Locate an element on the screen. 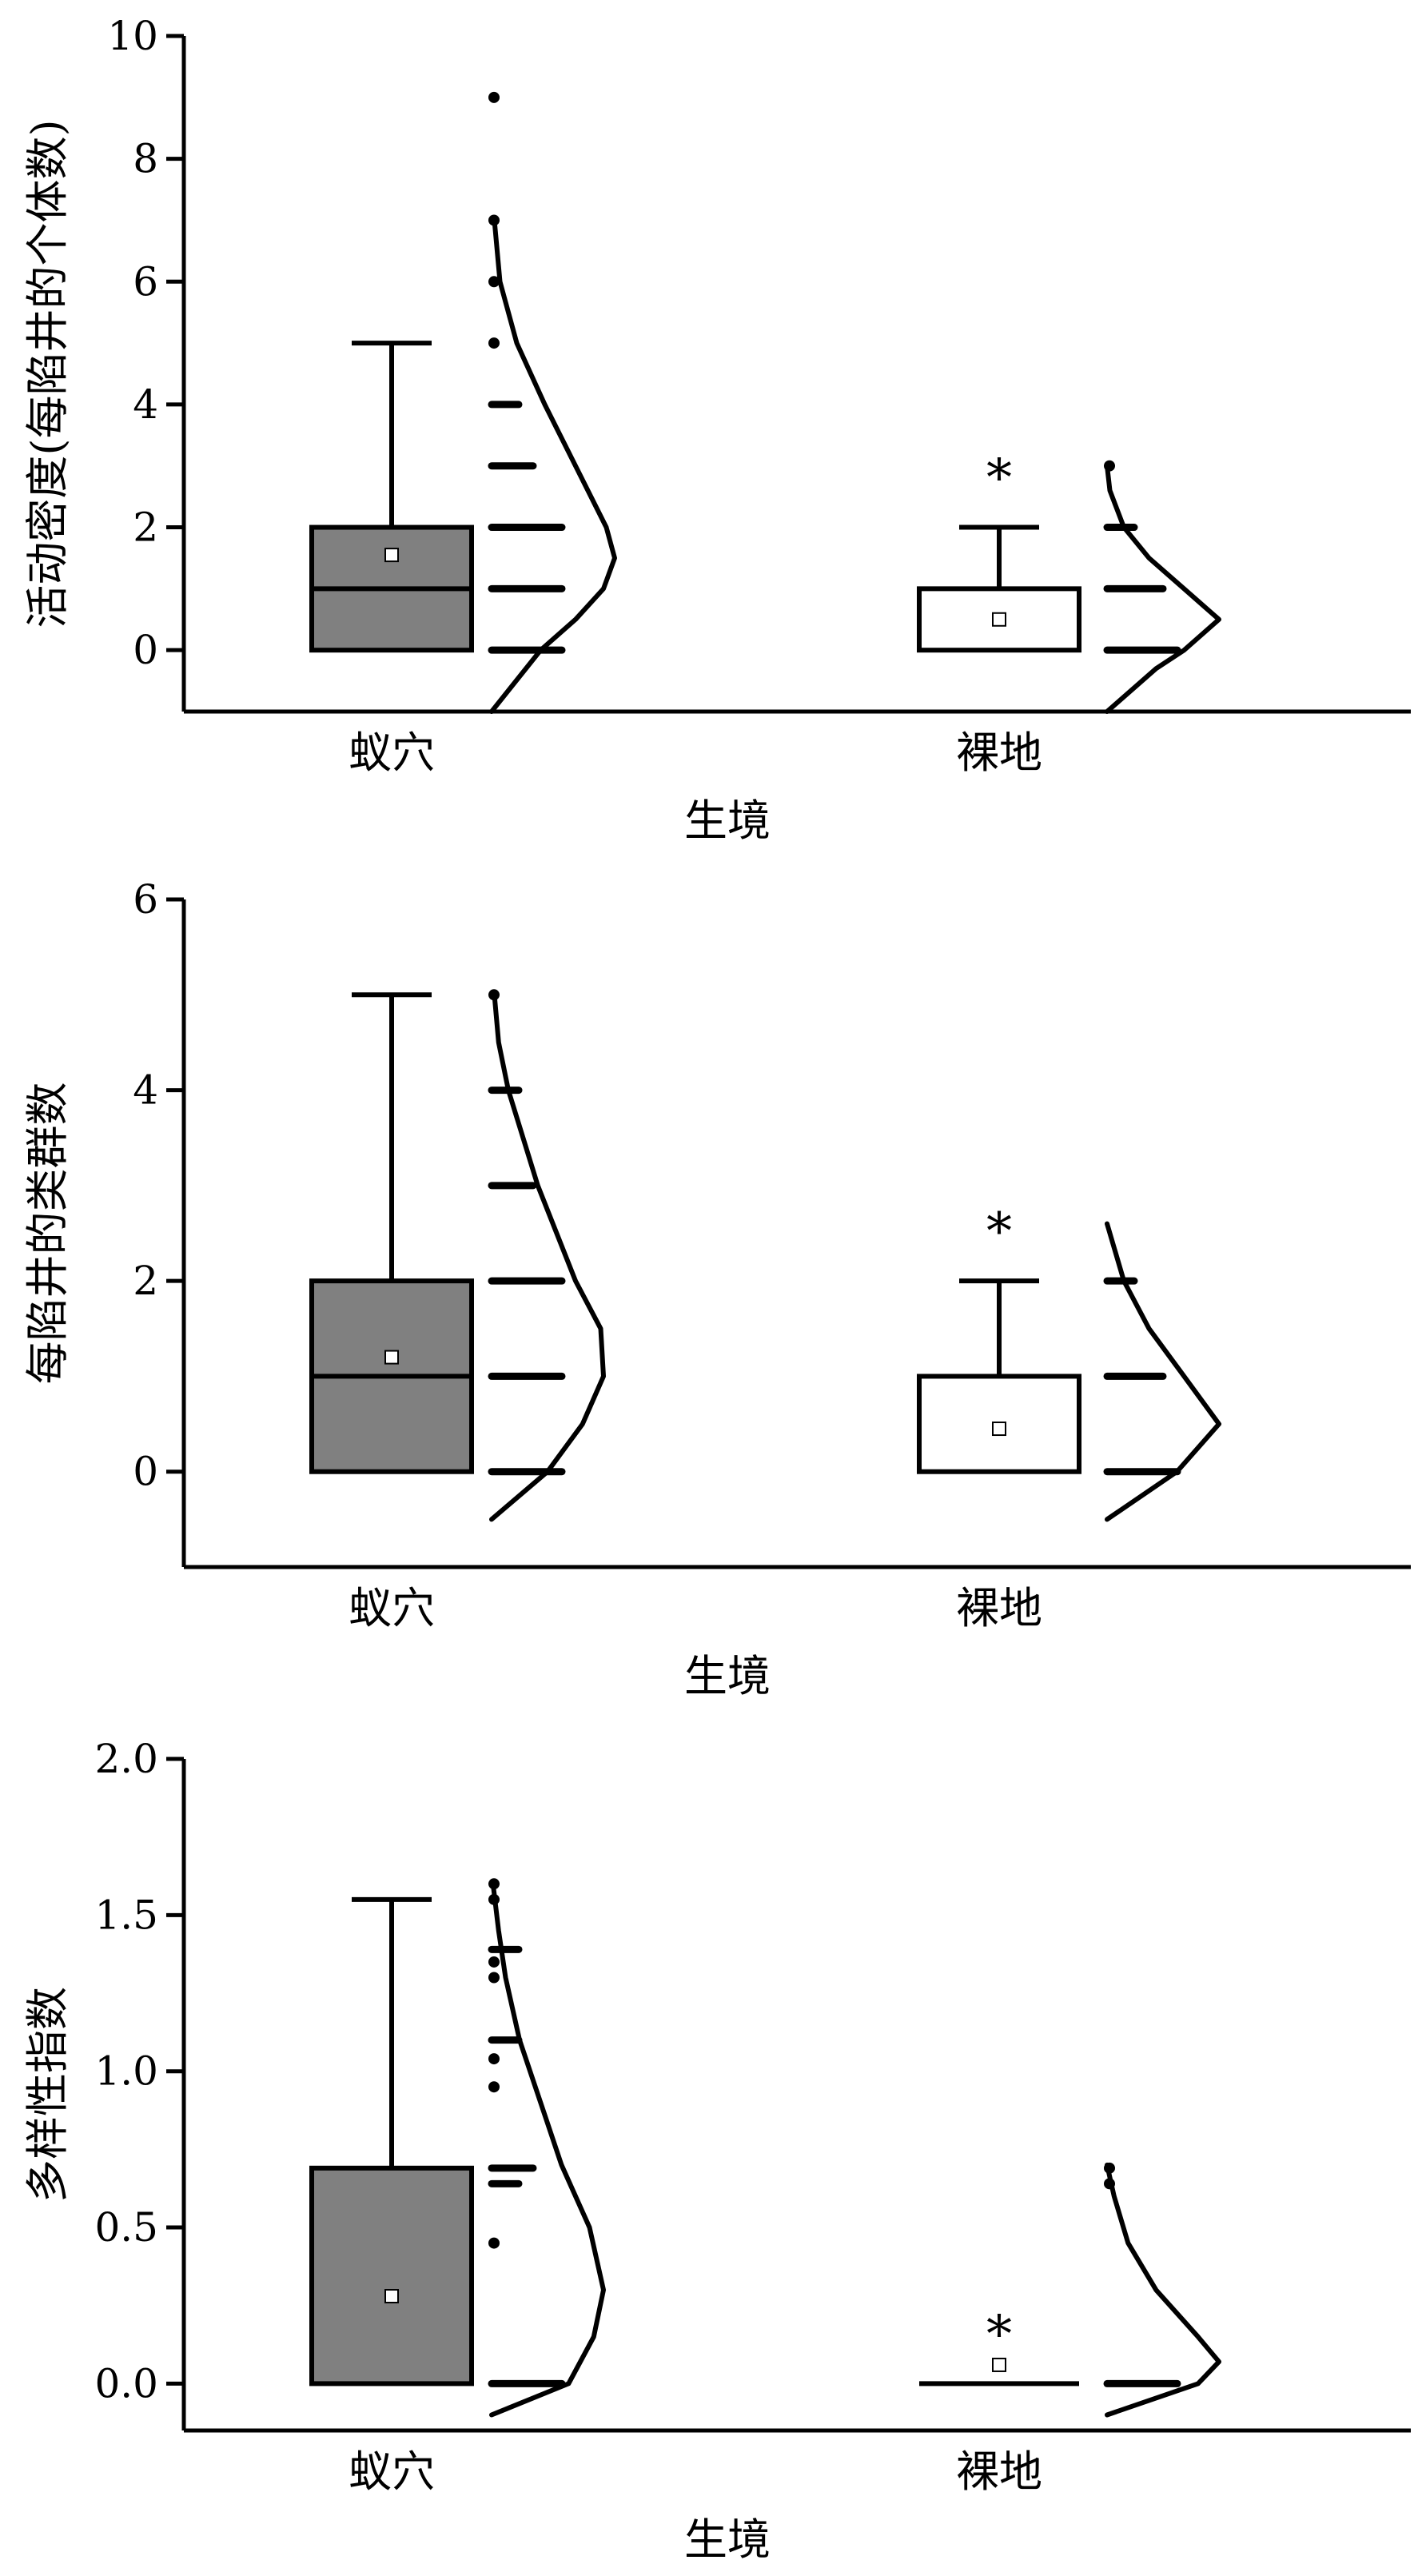 The height and width of the screenshot is (2576, 1426). y-tick-label: 0.5 is located at coordinates (126, 2227).